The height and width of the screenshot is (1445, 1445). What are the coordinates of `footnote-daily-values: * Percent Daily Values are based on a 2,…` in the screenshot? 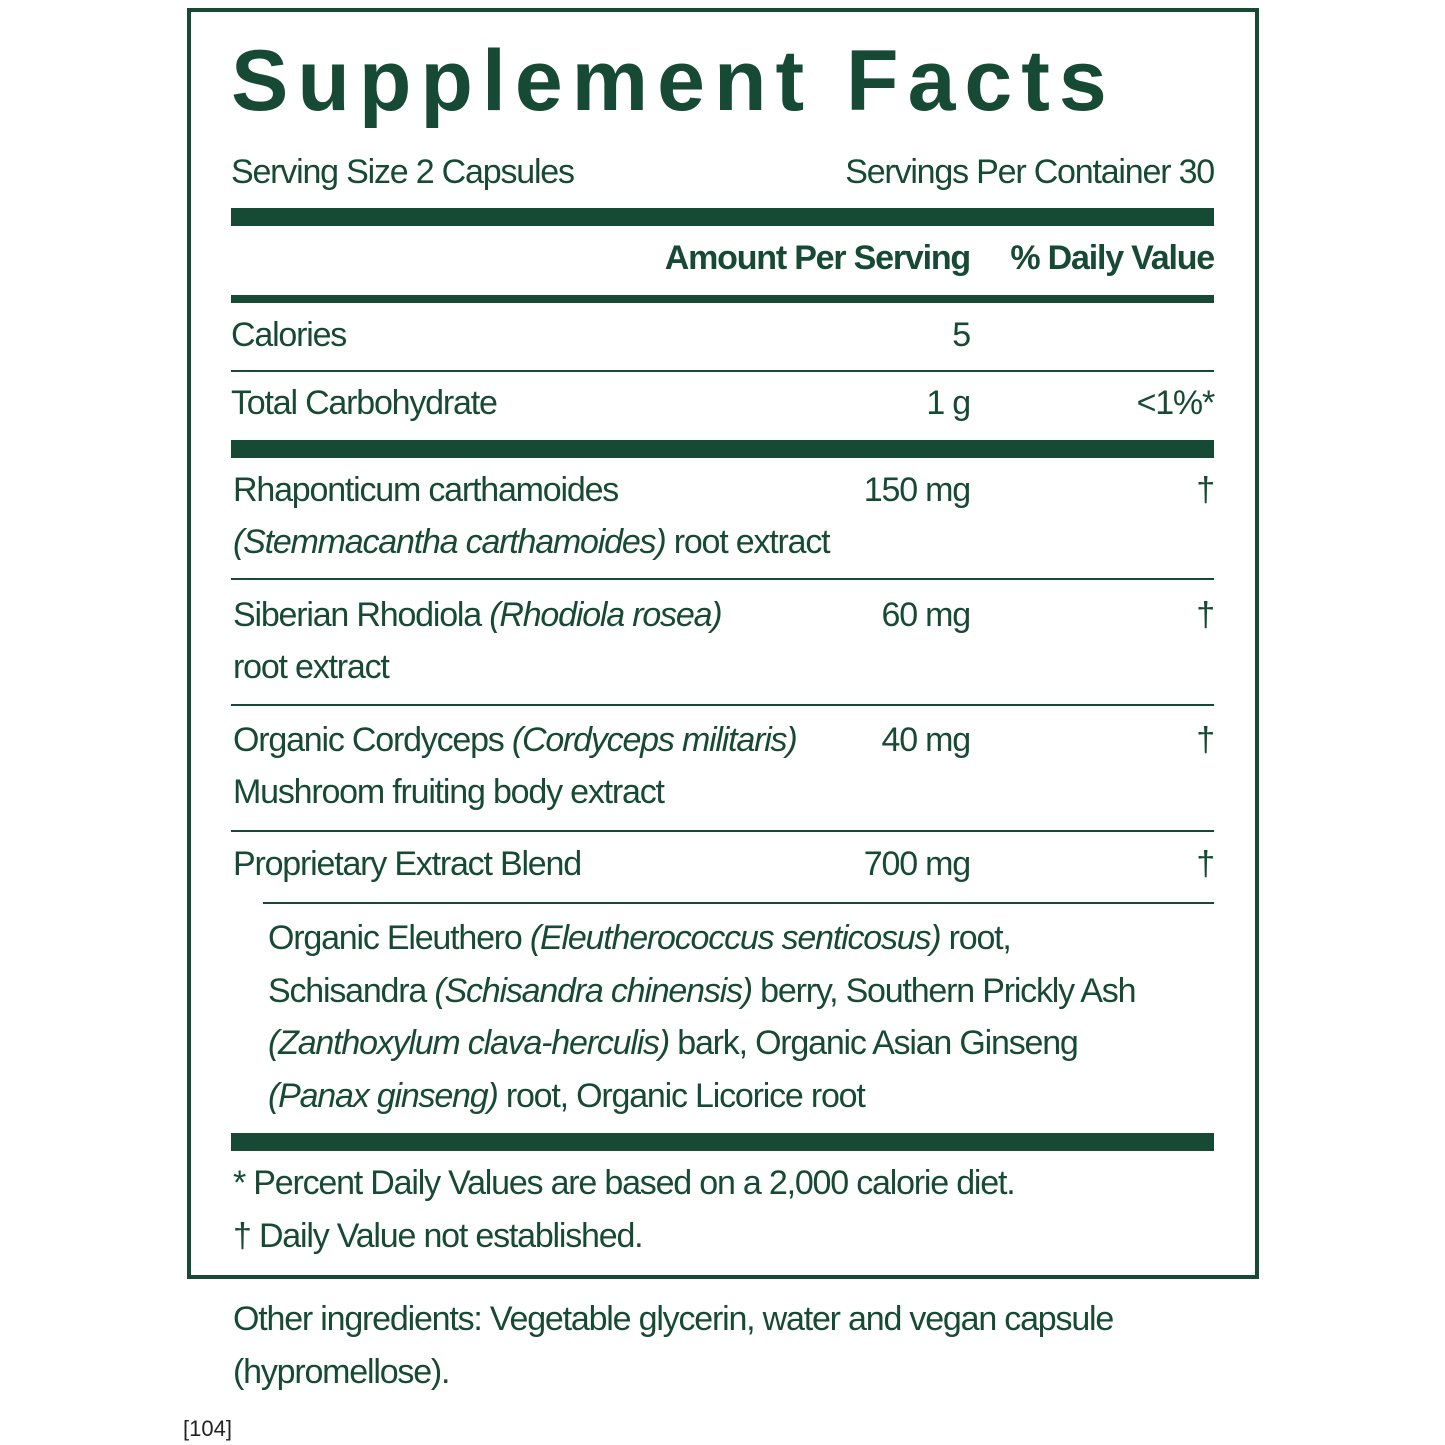 It's located at (624, 1183).